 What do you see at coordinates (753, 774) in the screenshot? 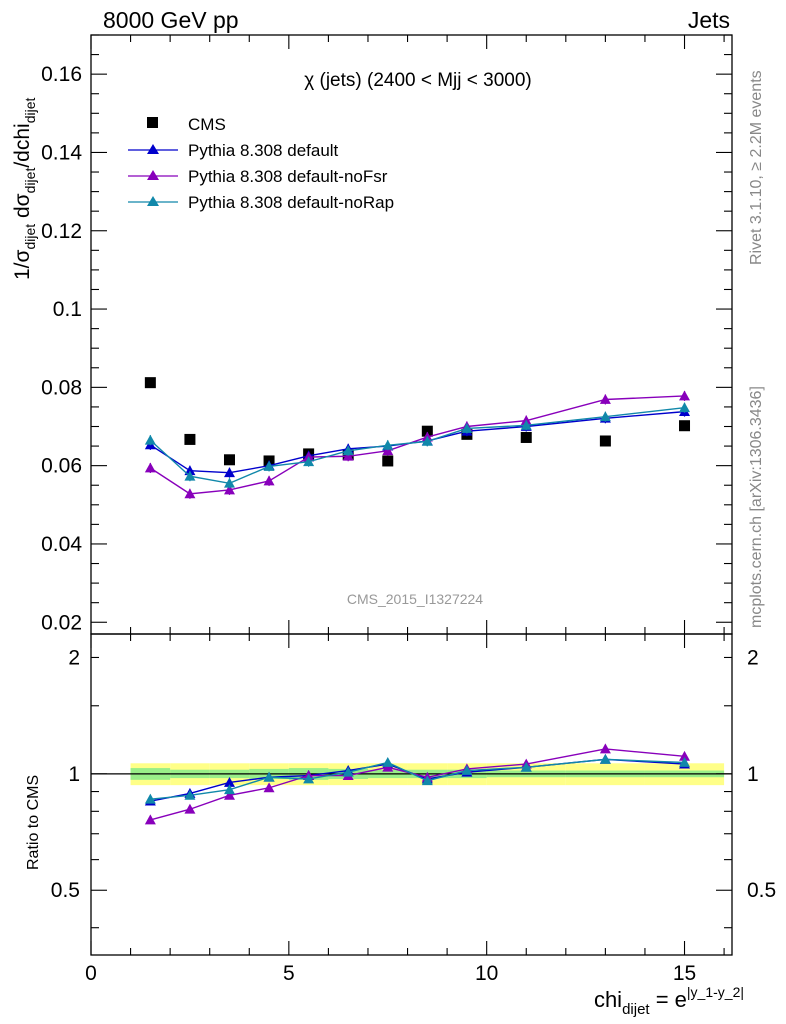
I see `y-tick-label-bottom-right: 1` at bounding box center [753, 774].